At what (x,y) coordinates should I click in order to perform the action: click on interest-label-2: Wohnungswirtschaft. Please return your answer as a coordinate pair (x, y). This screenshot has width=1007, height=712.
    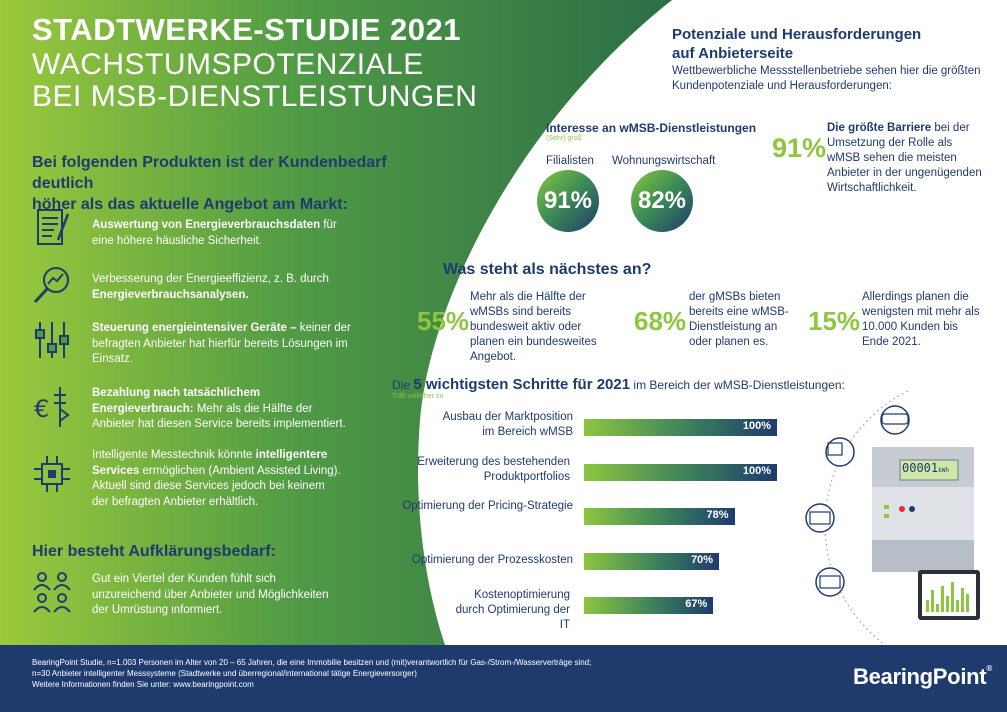
    Looking at the image, I should click on (664, 161).